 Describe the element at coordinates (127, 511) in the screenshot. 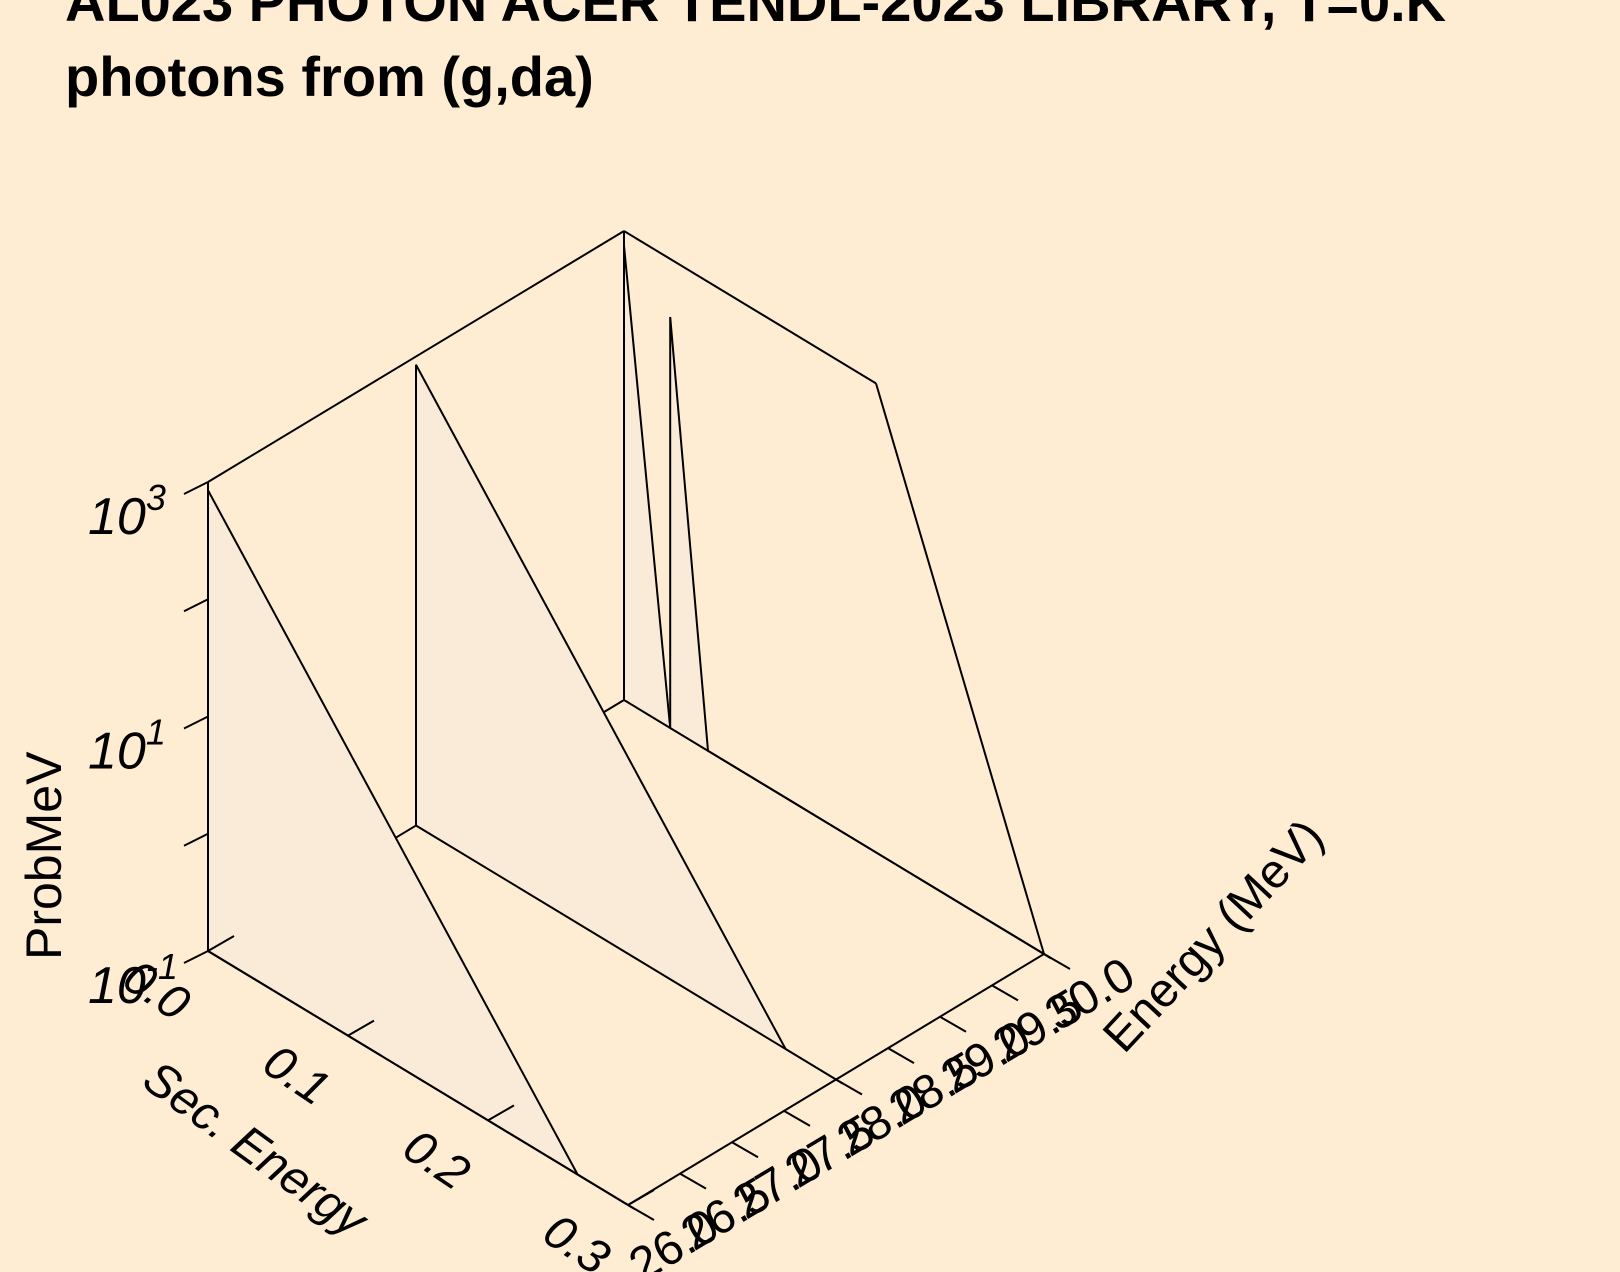

I see `z-tick-label: 10³` at that location.